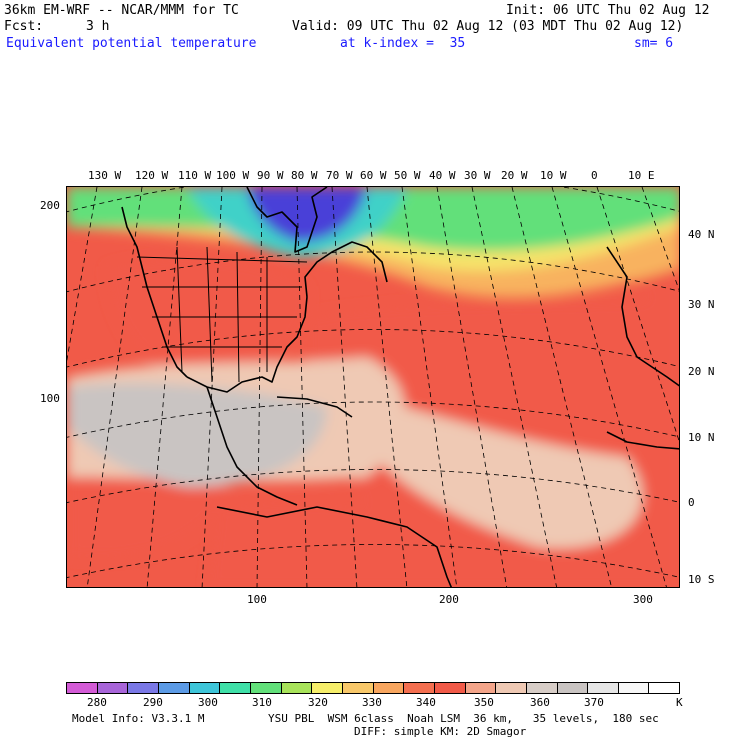 This screenshot has width=740, height=740. What do you see at coordinates (608, 10) in the screenshot?
I see `init-time: Init: 06 UTC Thu 02 Aug 12` at bounding box center [608, 10].